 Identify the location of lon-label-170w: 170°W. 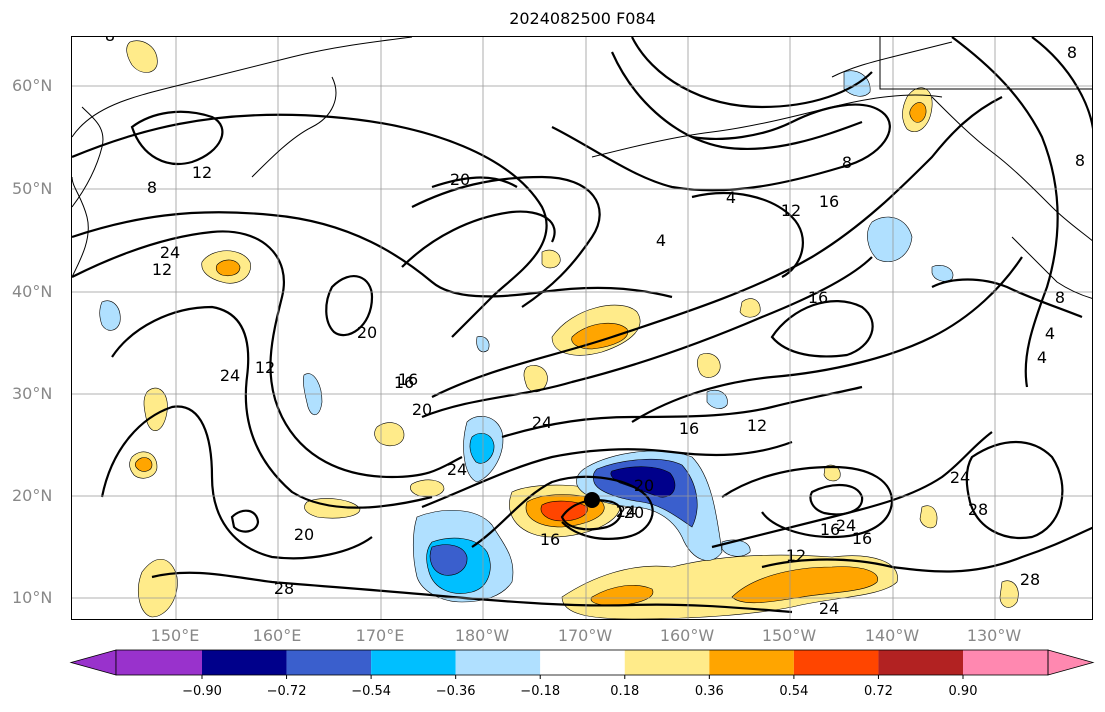
(585, 635).